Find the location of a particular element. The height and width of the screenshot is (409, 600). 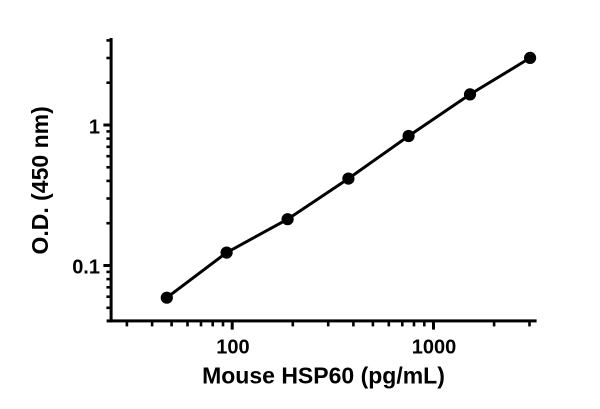

svg-text: 1 is located at coordinates (94, 127).